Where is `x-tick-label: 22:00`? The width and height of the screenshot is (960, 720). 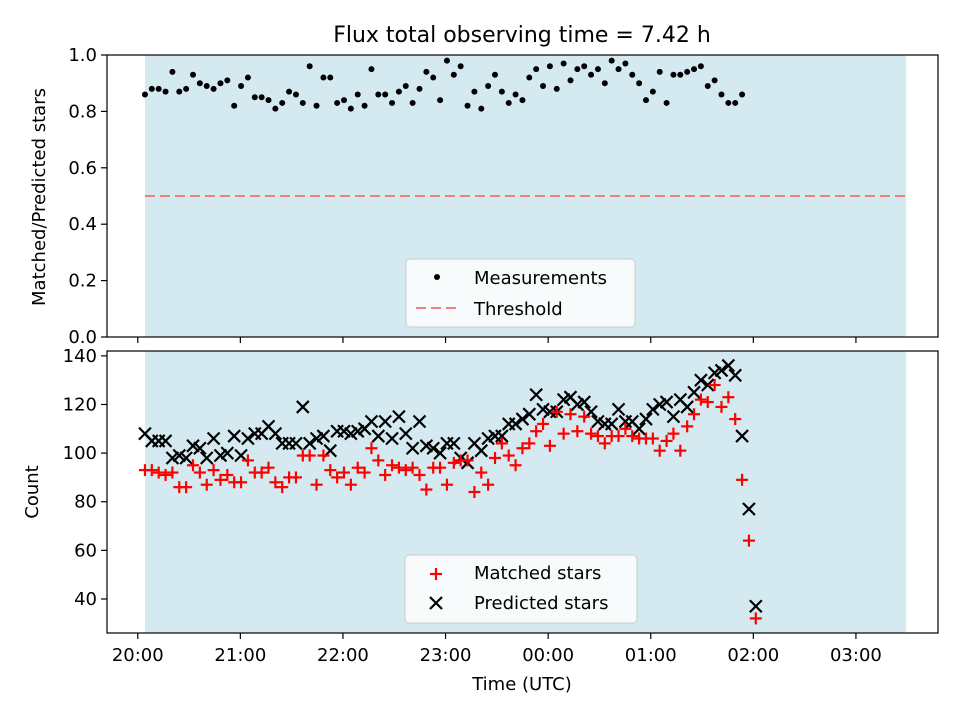
x-tick-label: 22:00 is located at coordinates (343, 655).